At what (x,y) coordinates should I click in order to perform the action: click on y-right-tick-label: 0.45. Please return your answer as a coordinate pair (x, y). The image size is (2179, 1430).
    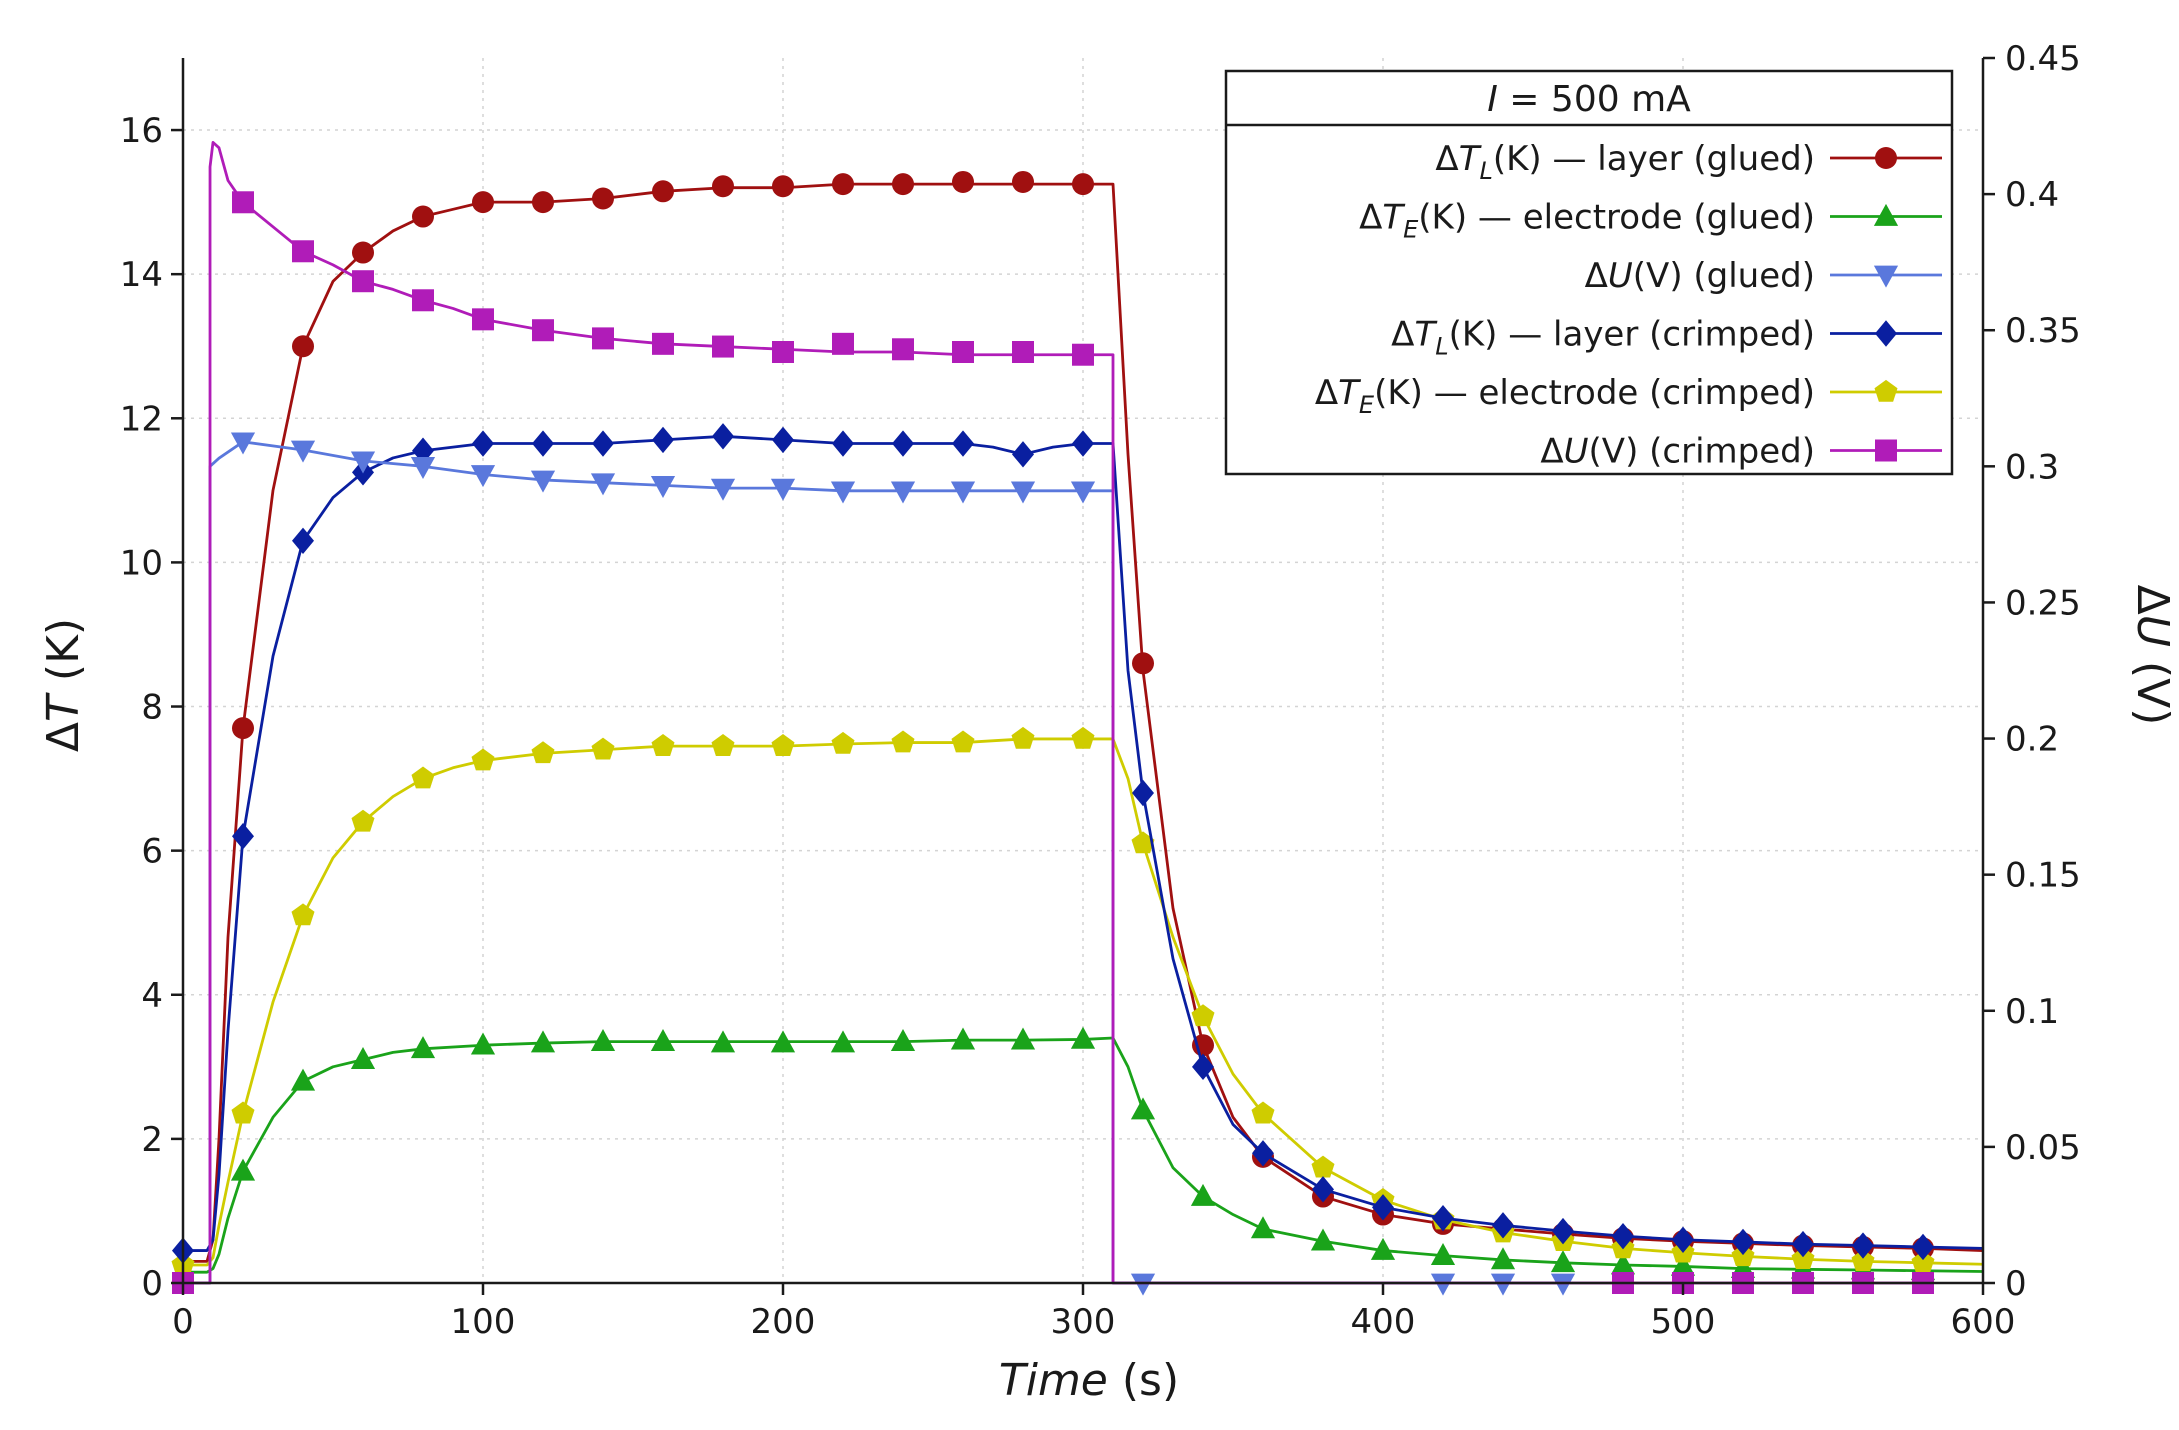
    Looking at the image, I should click on (2043, 59).